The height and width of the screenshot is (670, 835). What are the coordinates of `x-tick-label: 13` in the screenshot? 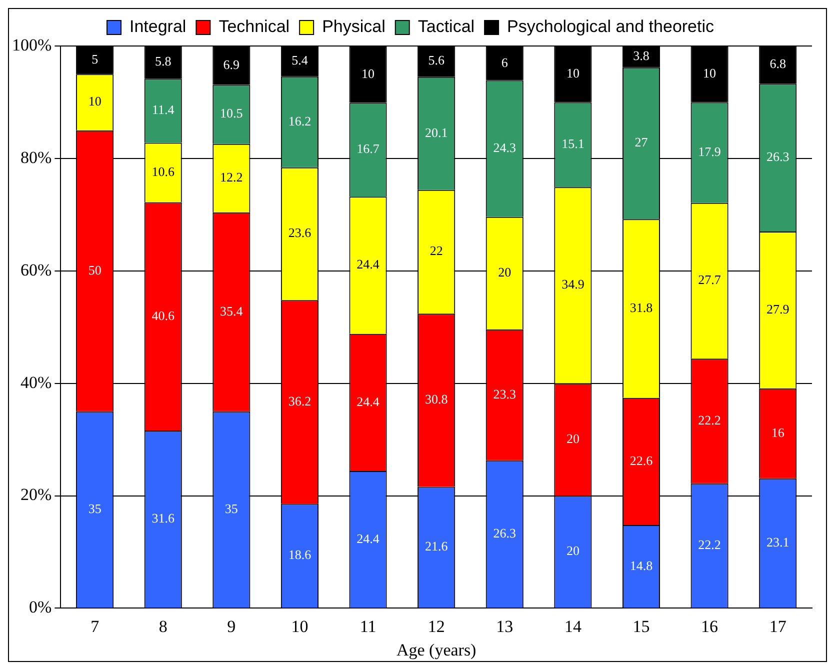 It's located at (505, 626).